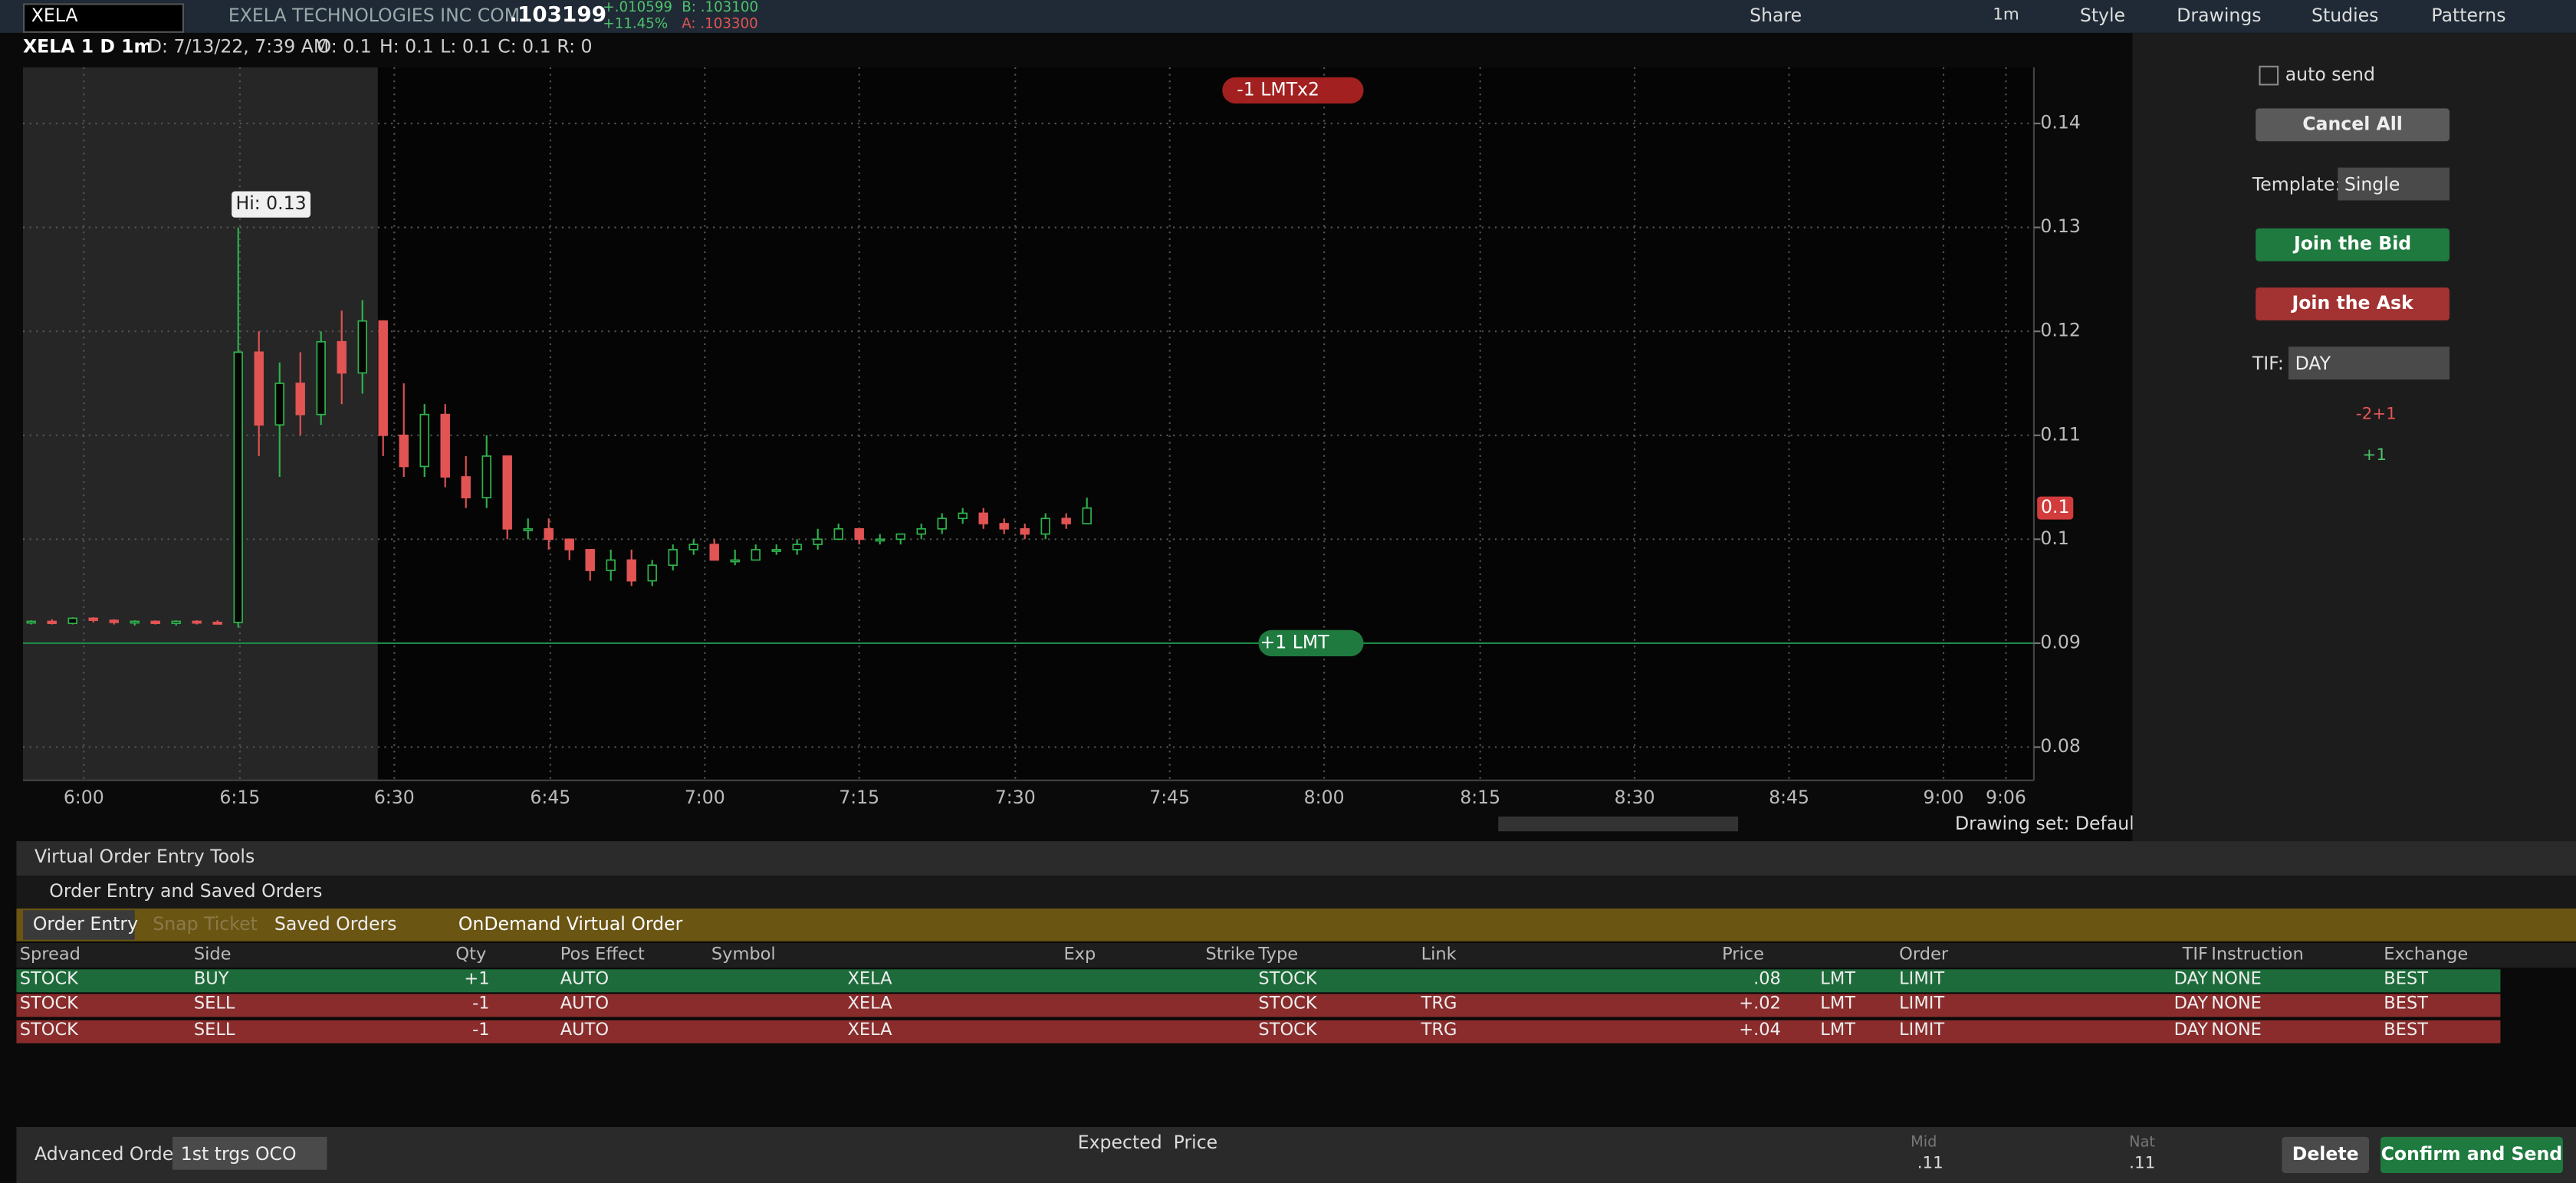  I want to click on buy-order-label: +1 LMT, so click(1295, 641).